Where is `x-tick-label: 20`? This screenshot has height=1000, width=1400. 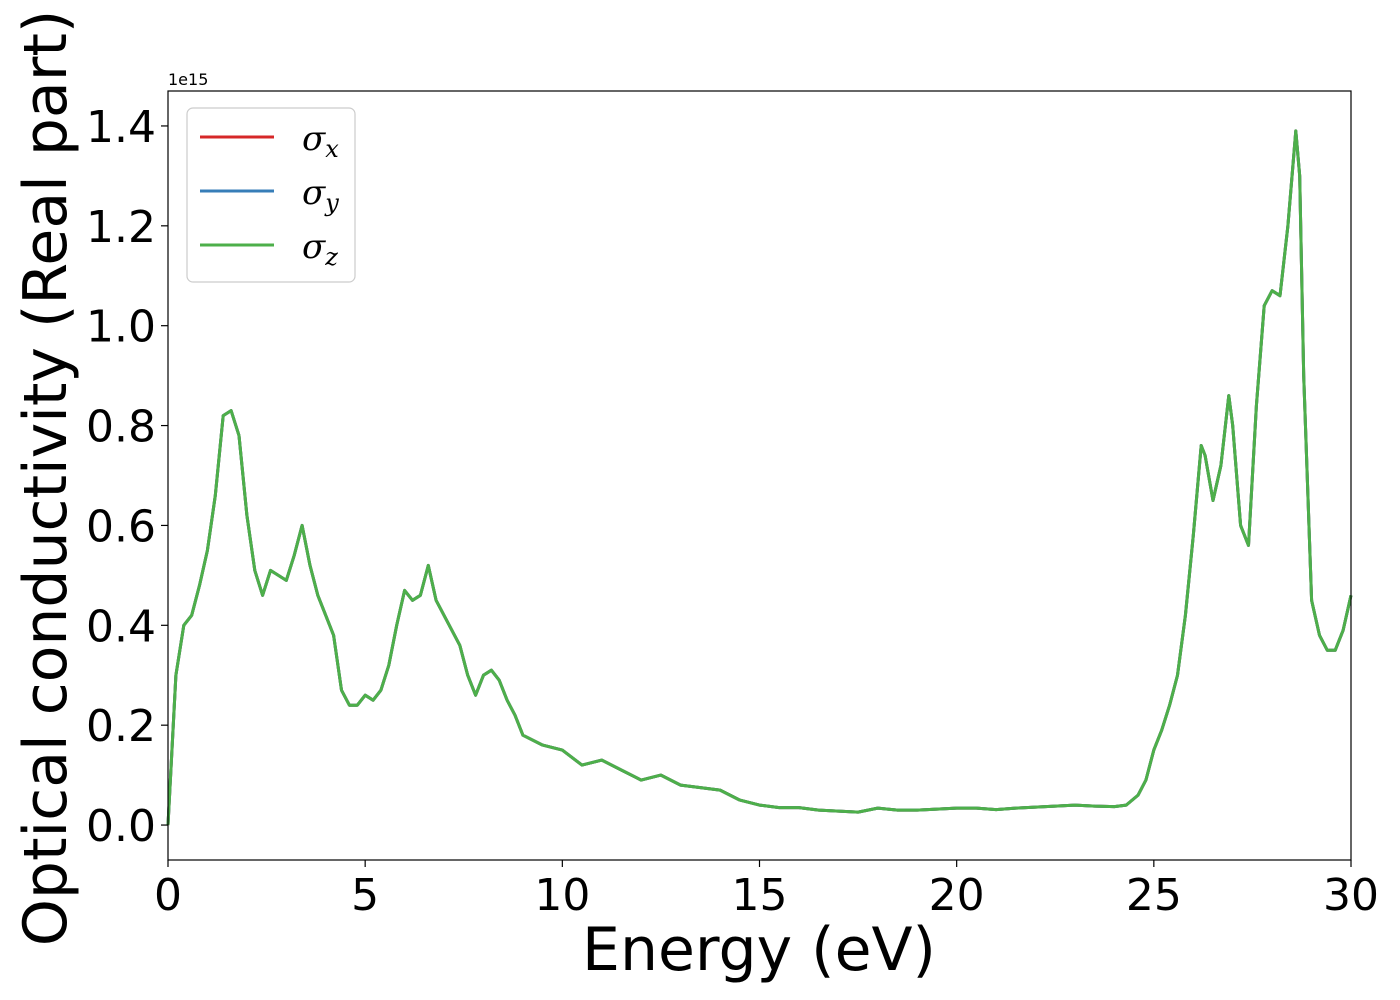 x-tick-label: 20 is located at coordinates (957, 895).